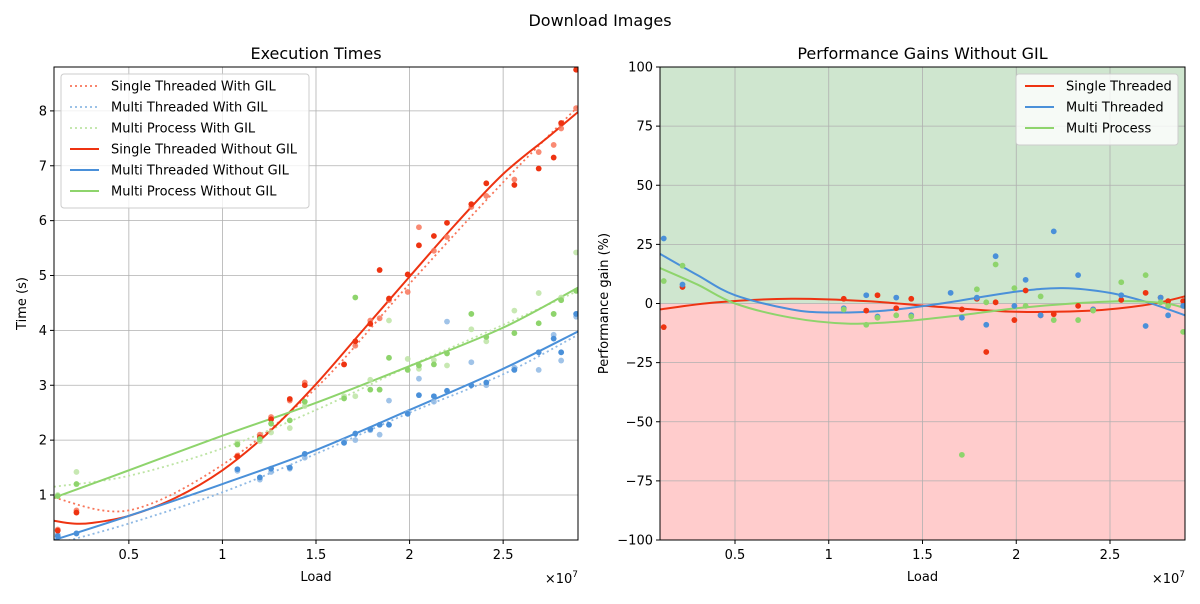 The image size is (1200, 604). What do you see at coordinates (644, 186) in the screenshot?
I see `y-tick-label: 50` at bounding box center [644, 186].